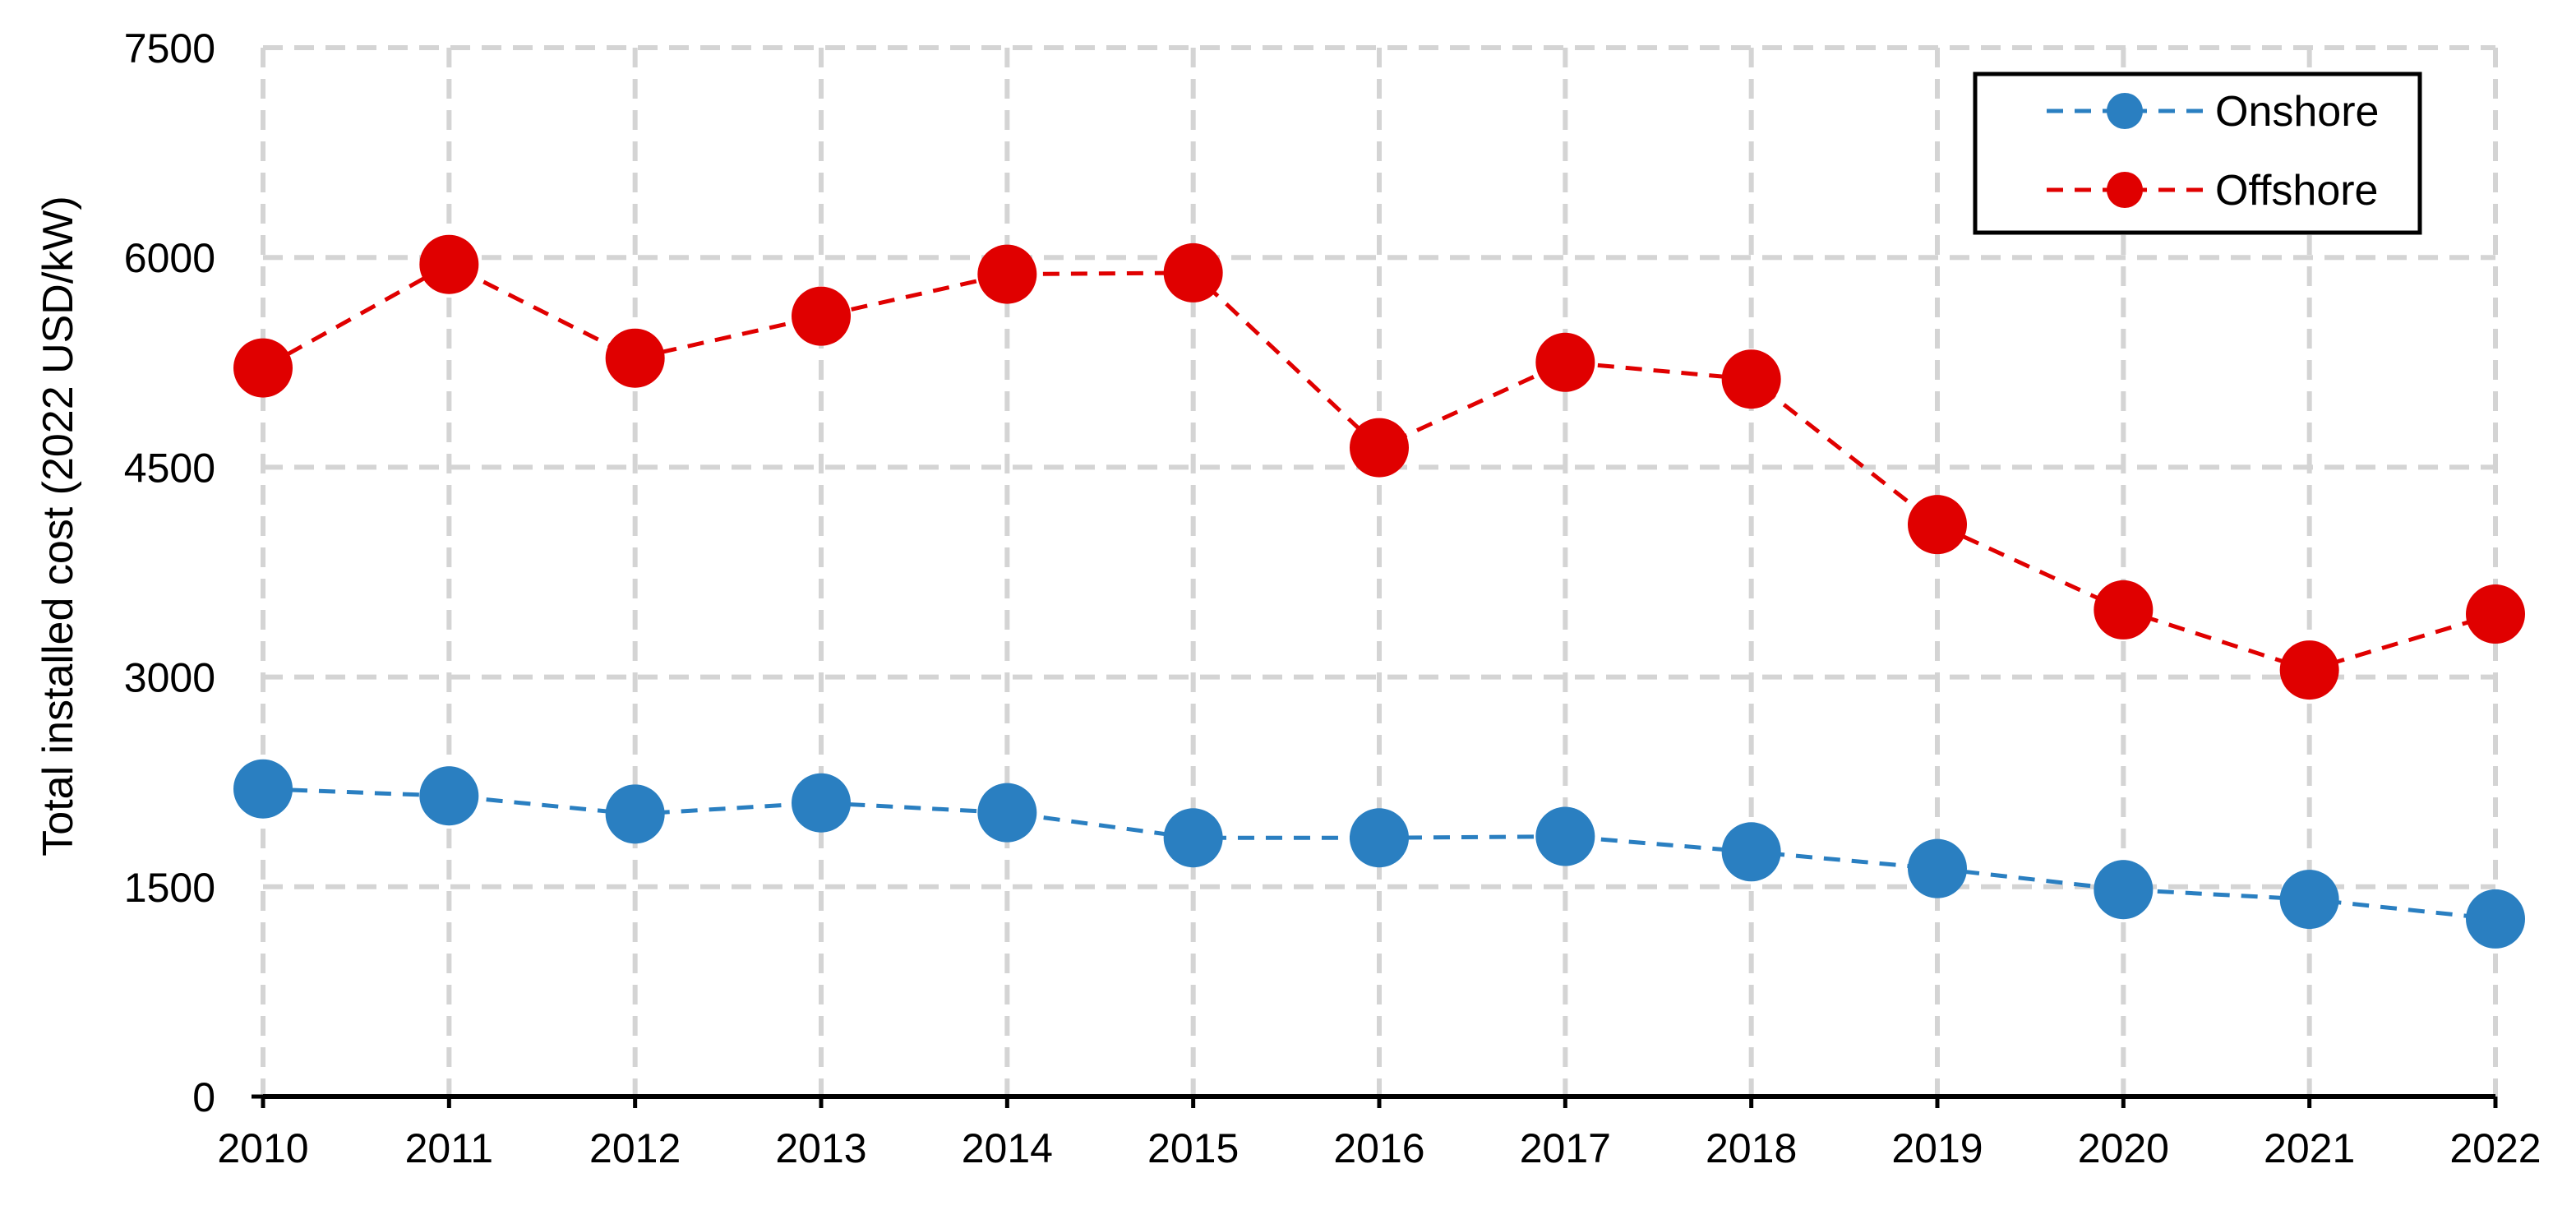  What do you see at coordinates (1937, 868) in the screenshot?
I see `data-point-onshore-2019` at bounding box center [1937, 868].